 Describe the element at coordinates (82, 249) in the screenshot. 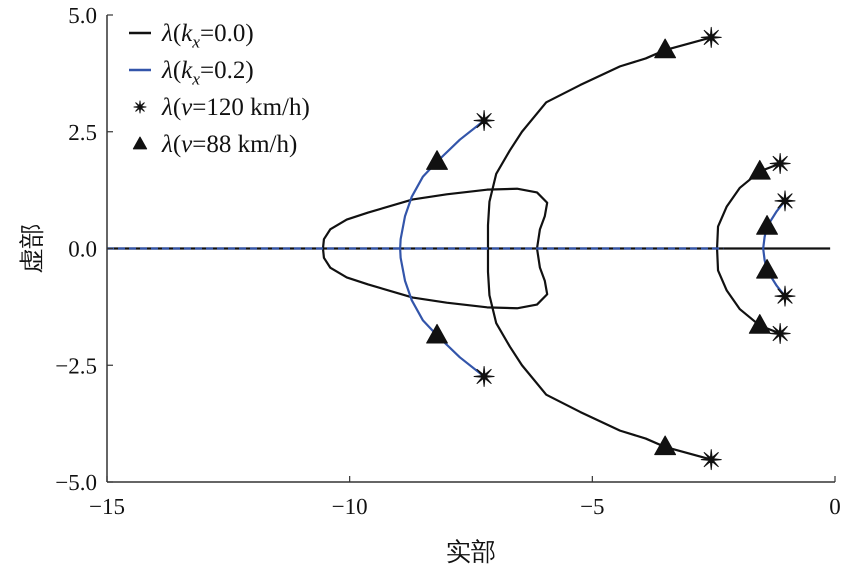

I see `y-tick-label: 0.0` at that location.